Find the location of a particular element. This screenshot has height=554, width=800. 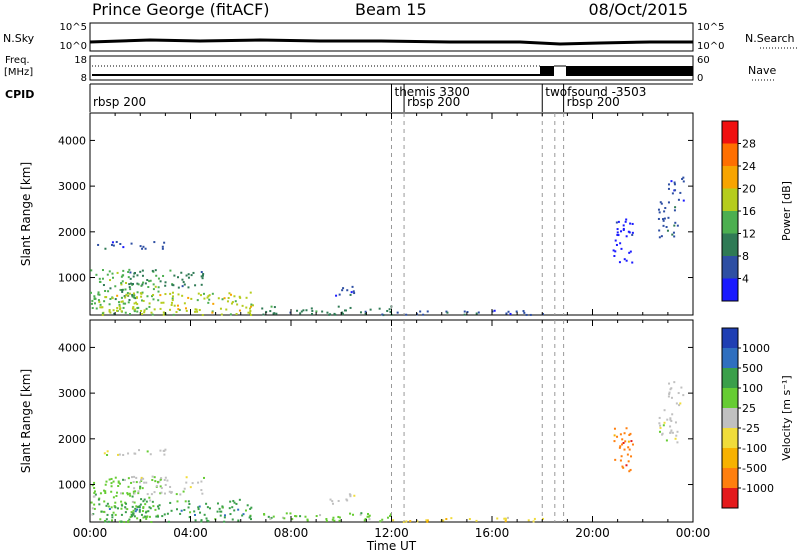

x-tick-label: 04:00 is located at coordinates (190, 533).